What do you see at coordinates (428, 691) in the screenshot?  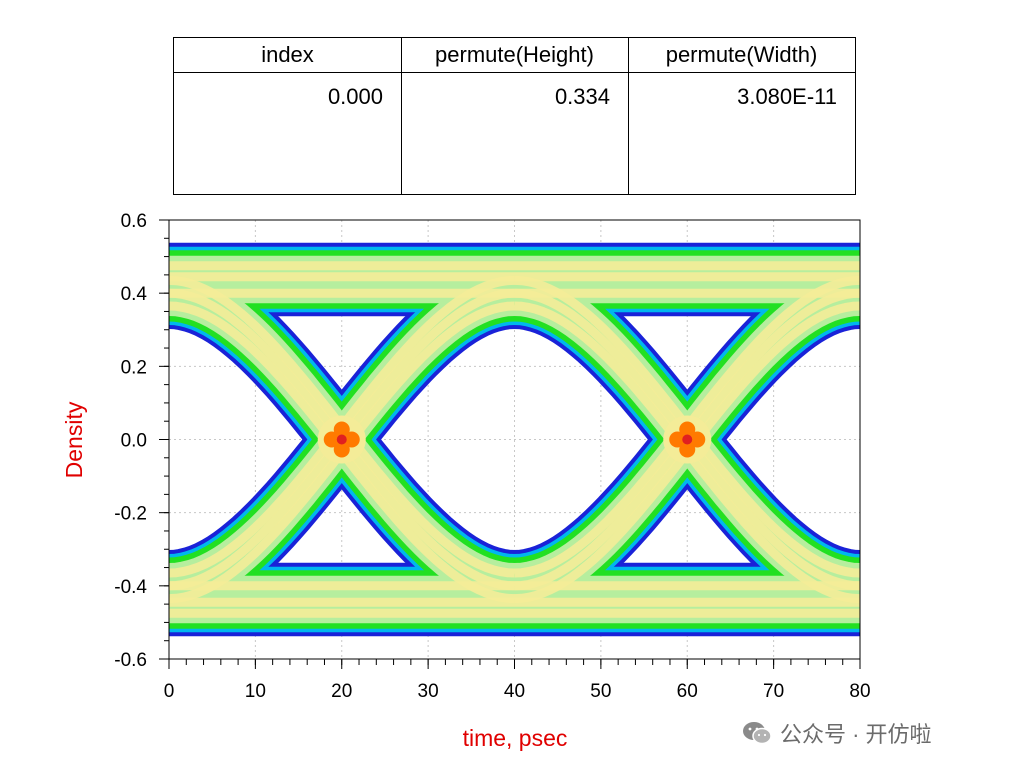 I see `x-tick-label: 30` at bounding box center [428, 691].